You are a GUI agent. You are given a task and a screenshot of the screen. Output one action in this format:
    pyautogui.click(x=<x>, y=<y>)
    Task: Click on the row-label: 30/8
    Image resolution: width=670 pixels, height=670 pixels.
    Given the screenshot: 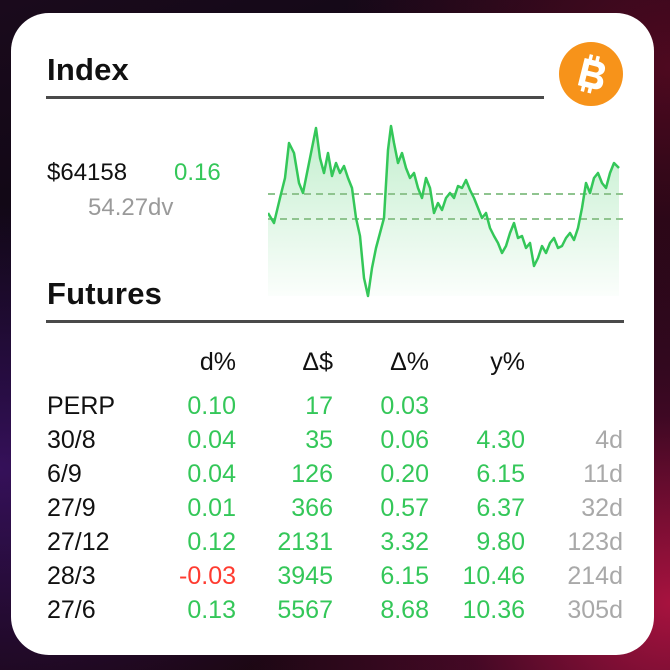 What is the action you would take?
    pyautogui.click(x=71, y=440)
    